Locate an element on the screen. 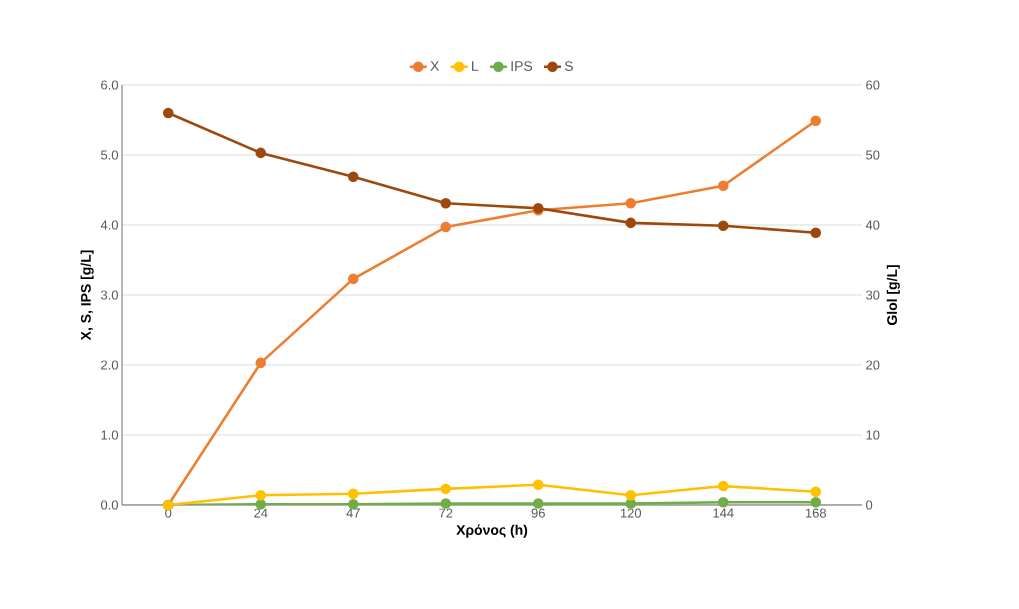  legend-label: L is located at coordinates (475, 66).